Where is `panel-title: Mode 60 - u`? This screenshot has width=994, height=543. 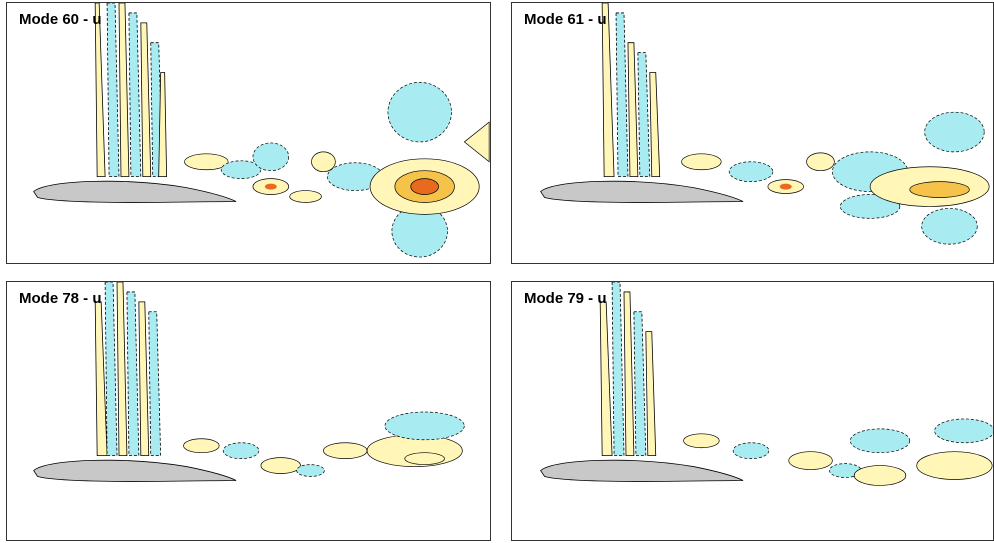
panel-title: Mode 60 - u is located at coordinates (60, 19).